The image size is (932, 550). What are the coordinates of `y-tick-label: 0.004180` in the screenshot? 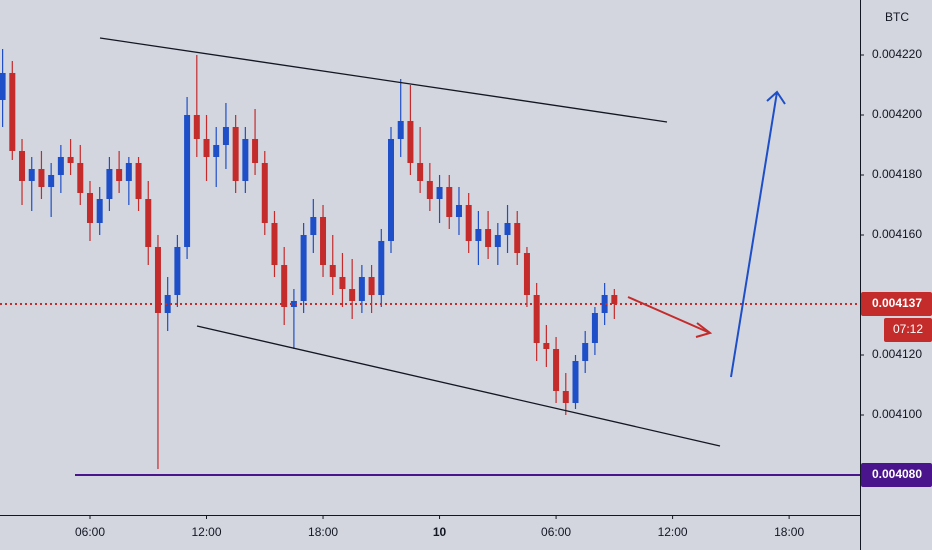 It's located at (897, 174).